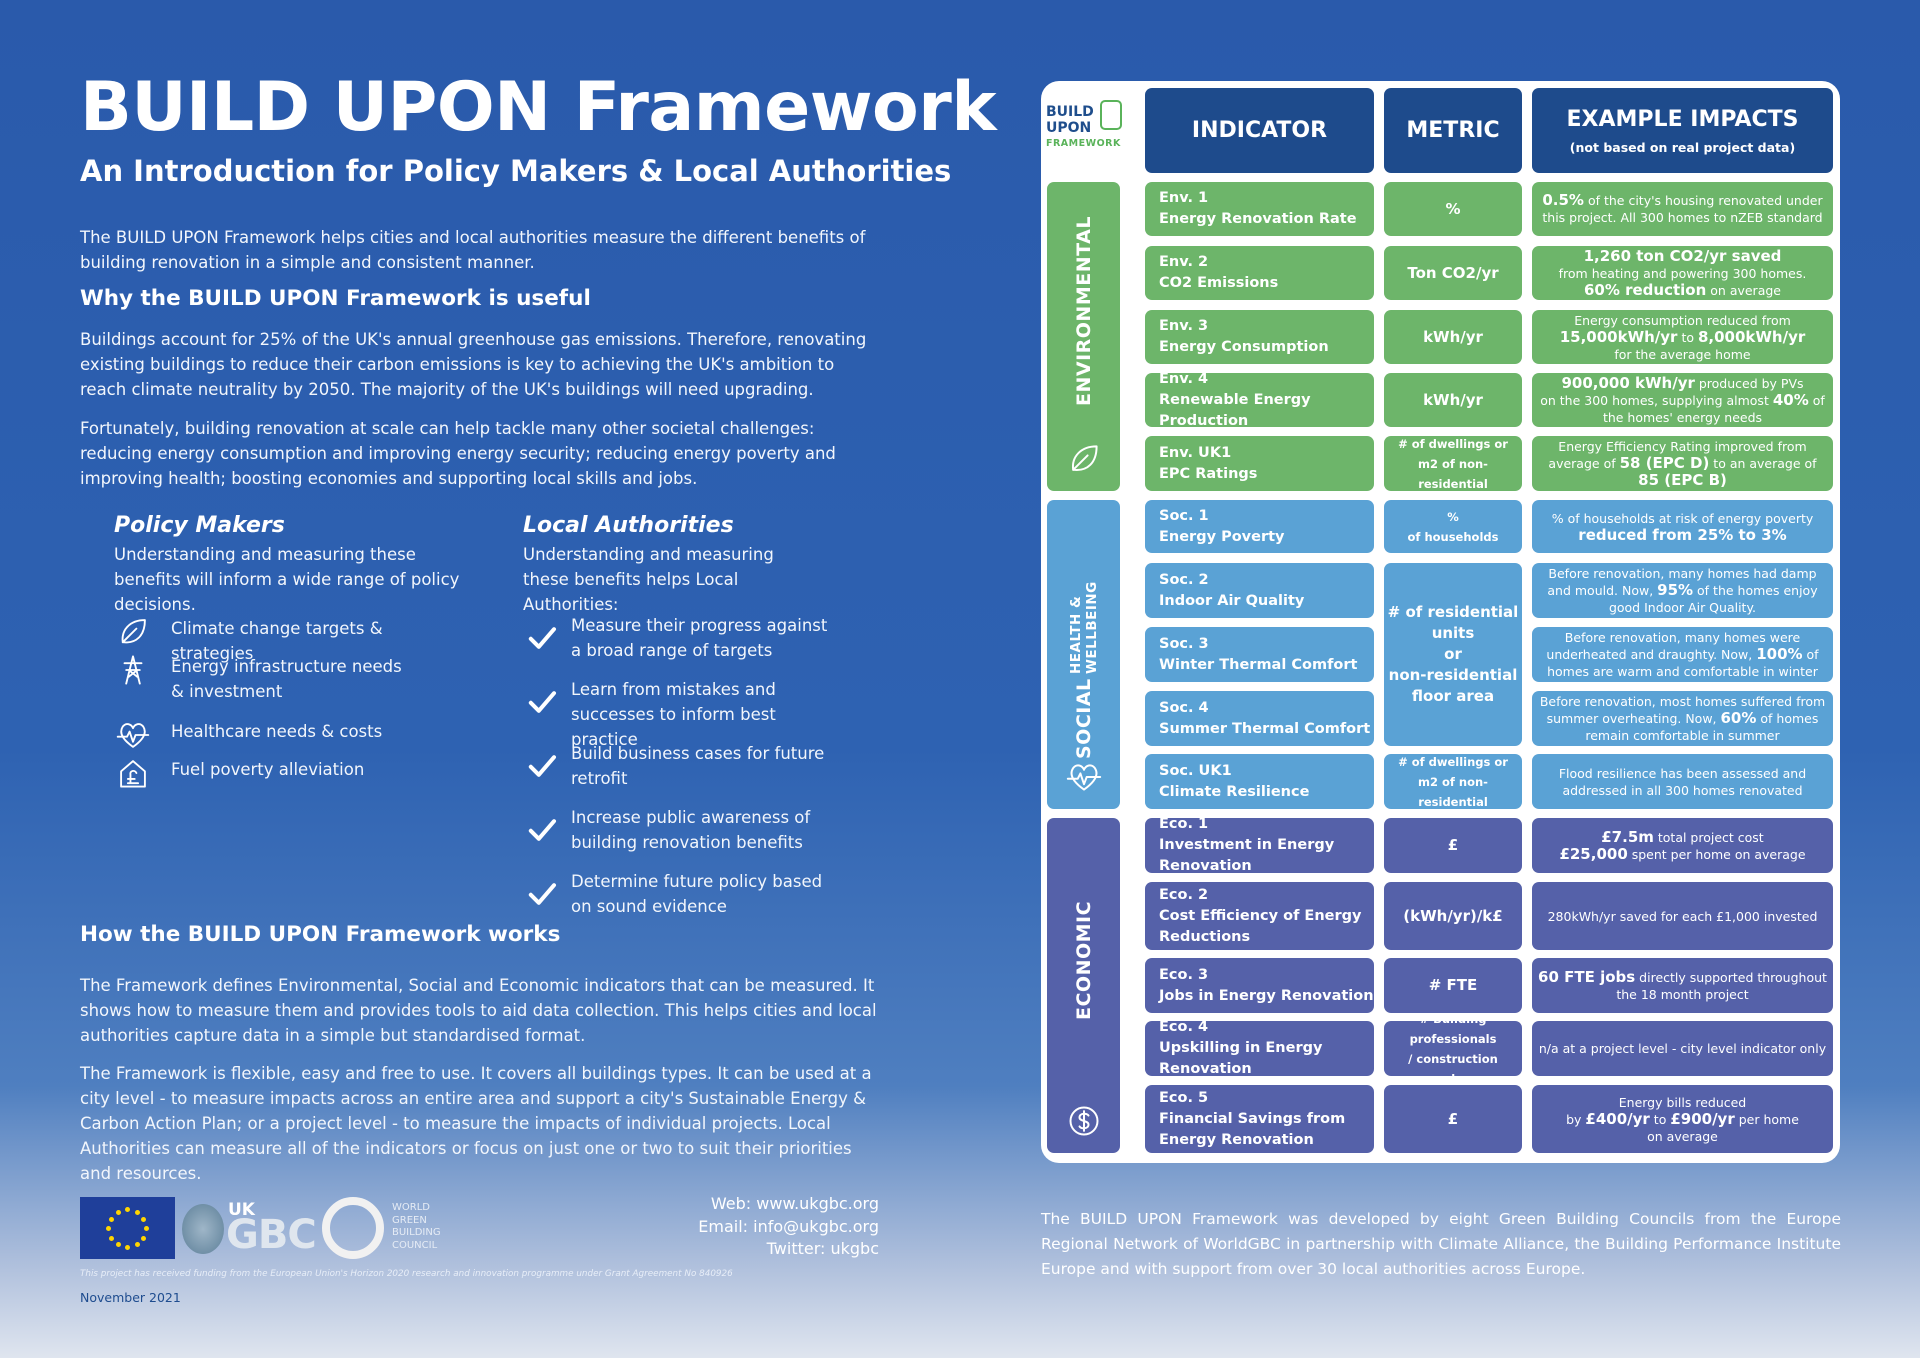 The height and width of the screenshot is (1358, 1920). Describe the element at coordinates (1184, 515) in the screenshot. I see `indicator-code: Soc. 1` at that location.